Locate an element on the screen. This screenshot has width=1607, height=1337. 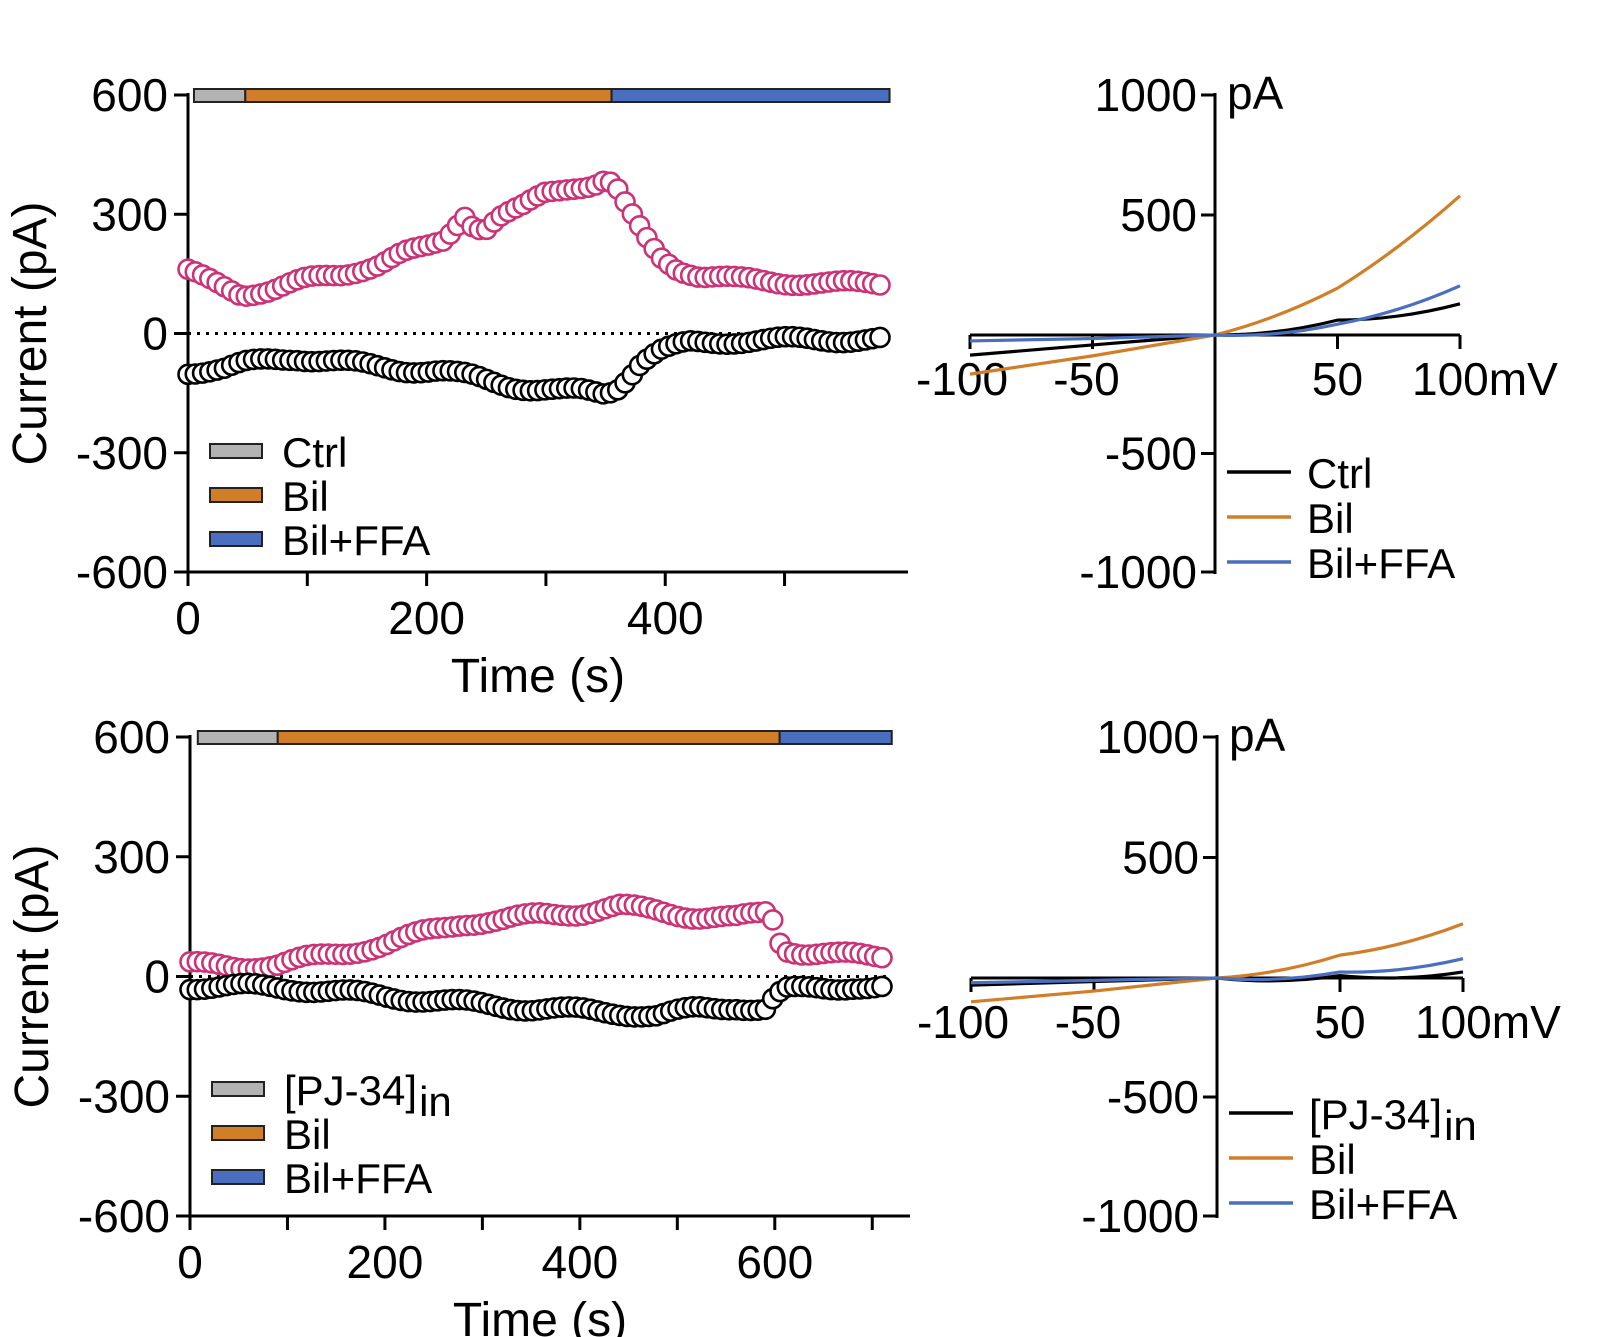
x-tick-label: 600 is located at coordinates (774, 1262).